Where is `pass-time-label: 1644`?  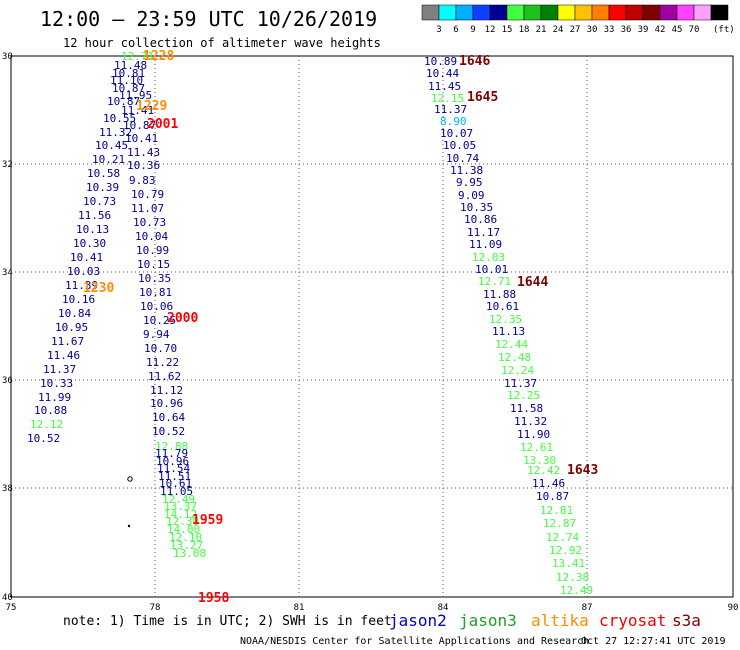 pass-time-label: 1644 is located at coordinates (532, 282).